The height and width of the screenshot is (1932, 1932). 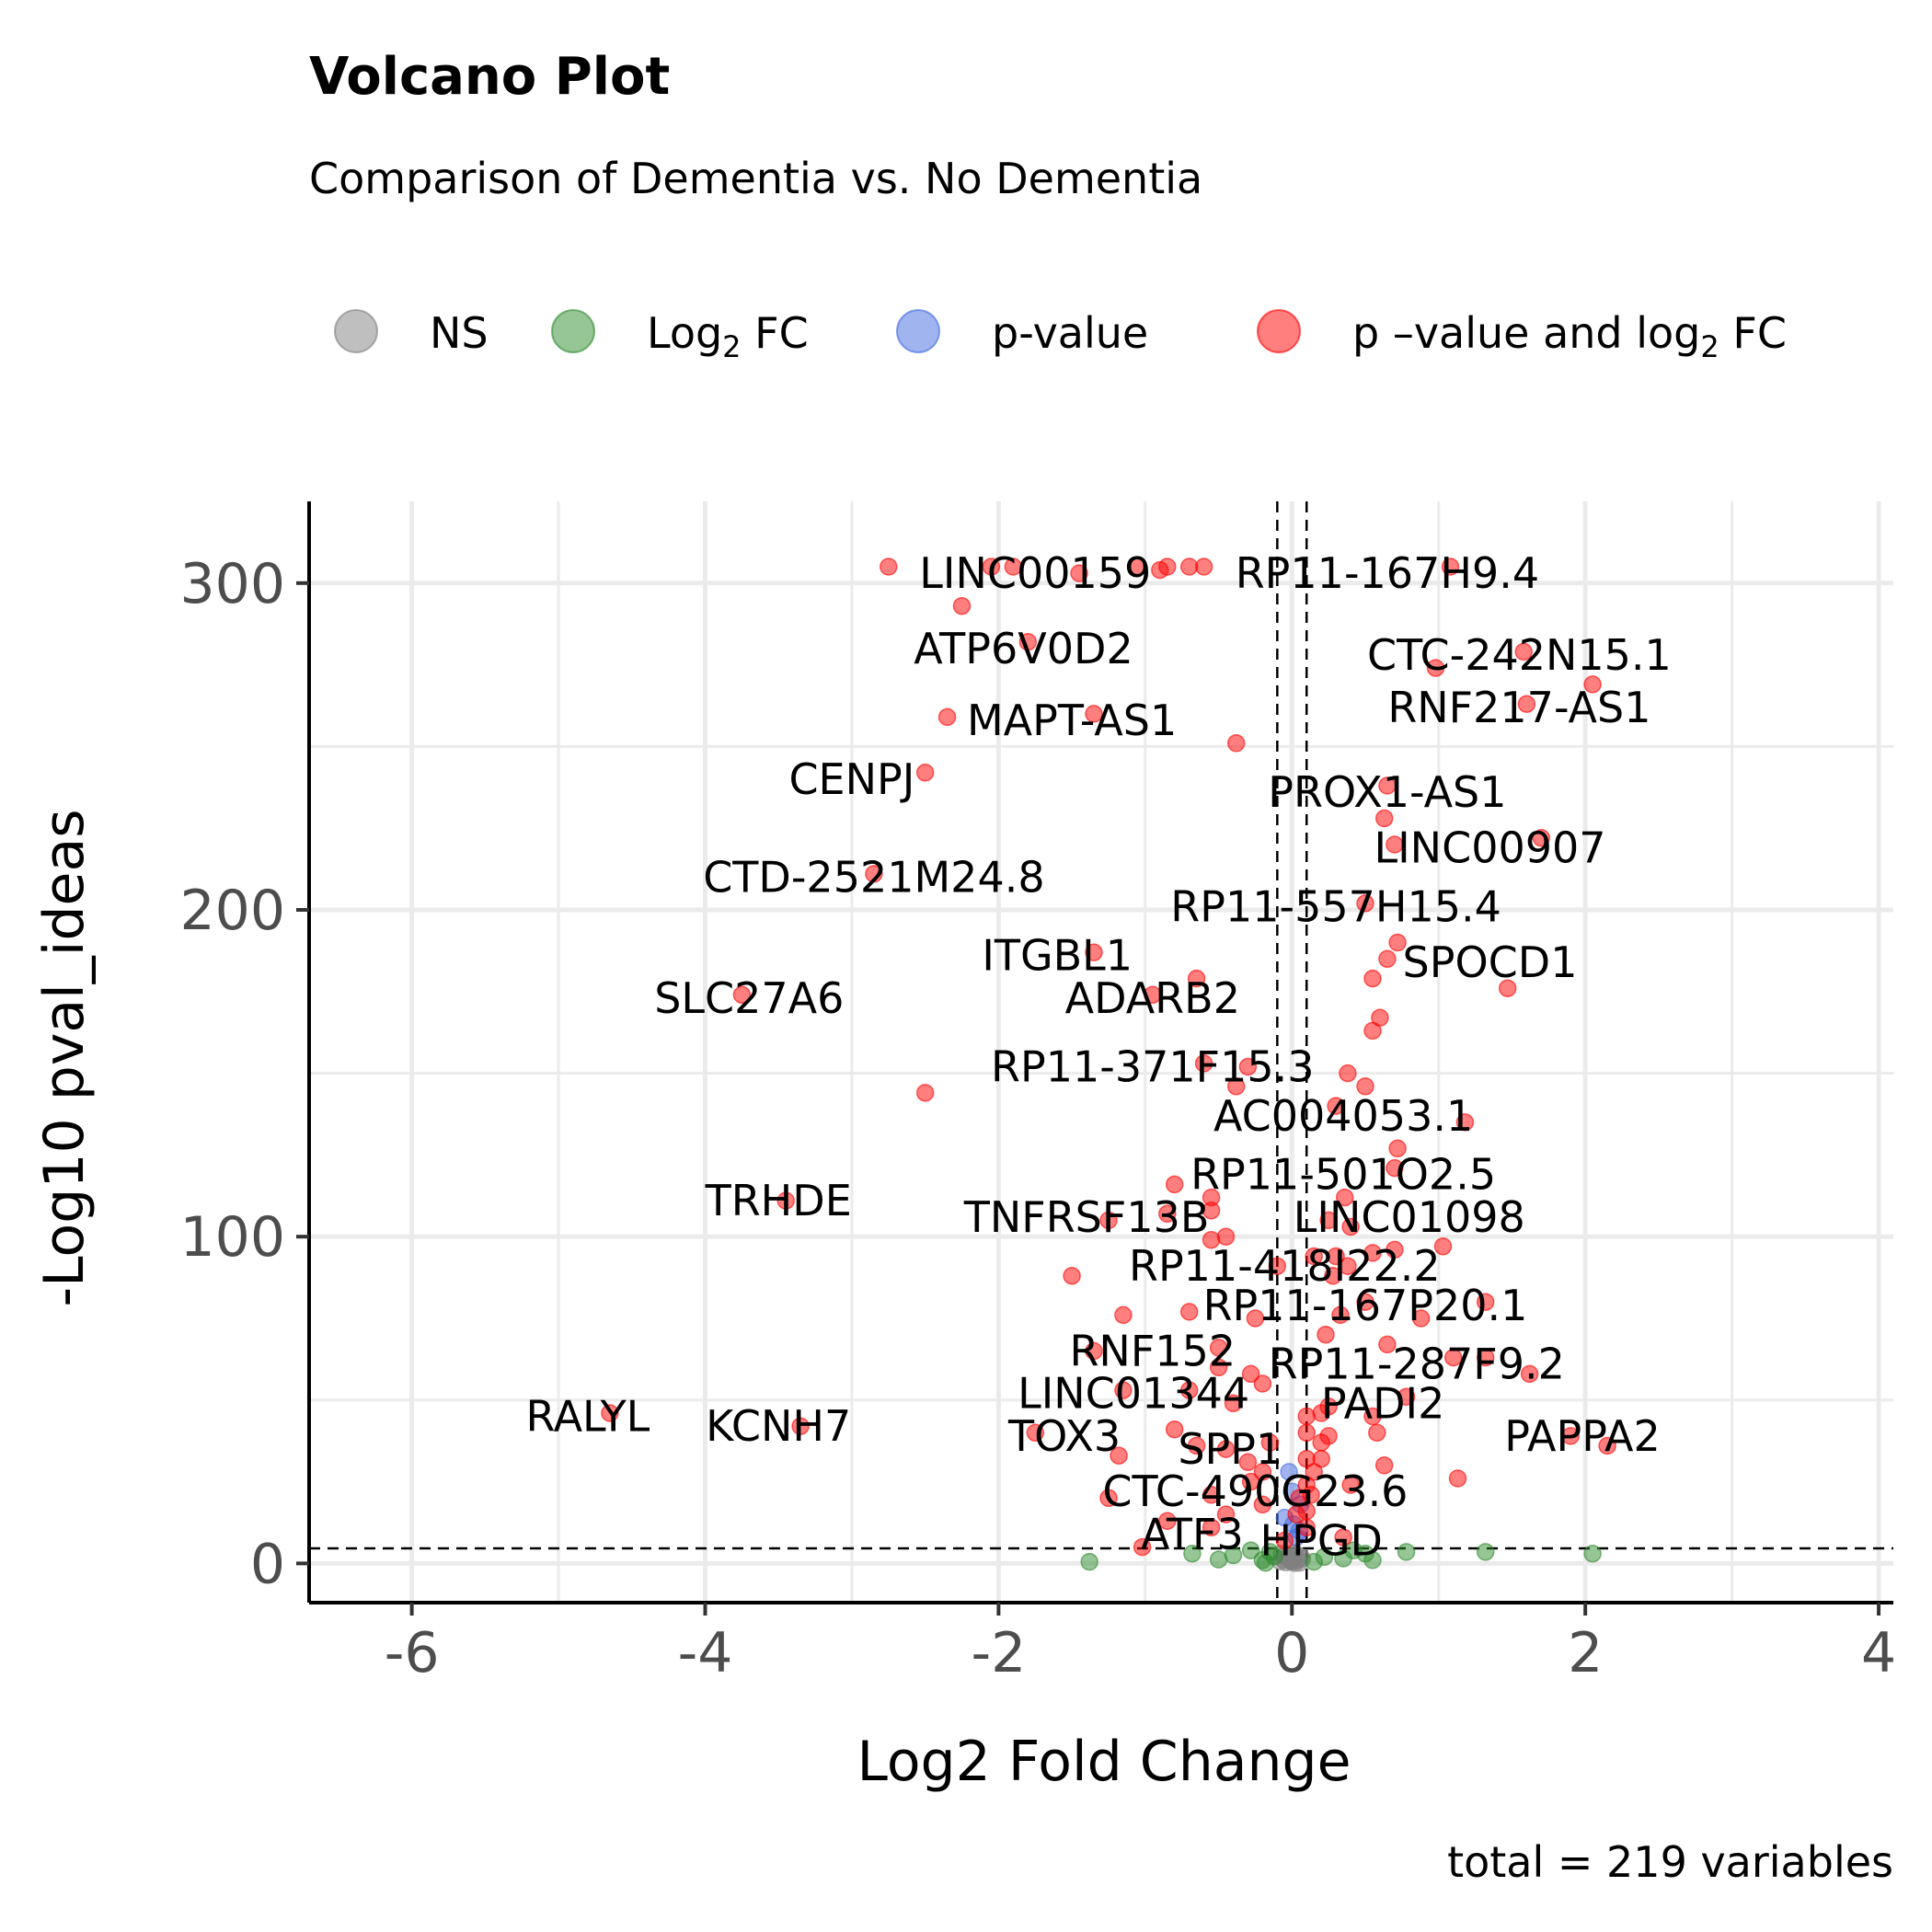 What do you see at coordinates (356, 331) in the screenshot?
I see `legend-key-ns` at bounding box center [356, 331].